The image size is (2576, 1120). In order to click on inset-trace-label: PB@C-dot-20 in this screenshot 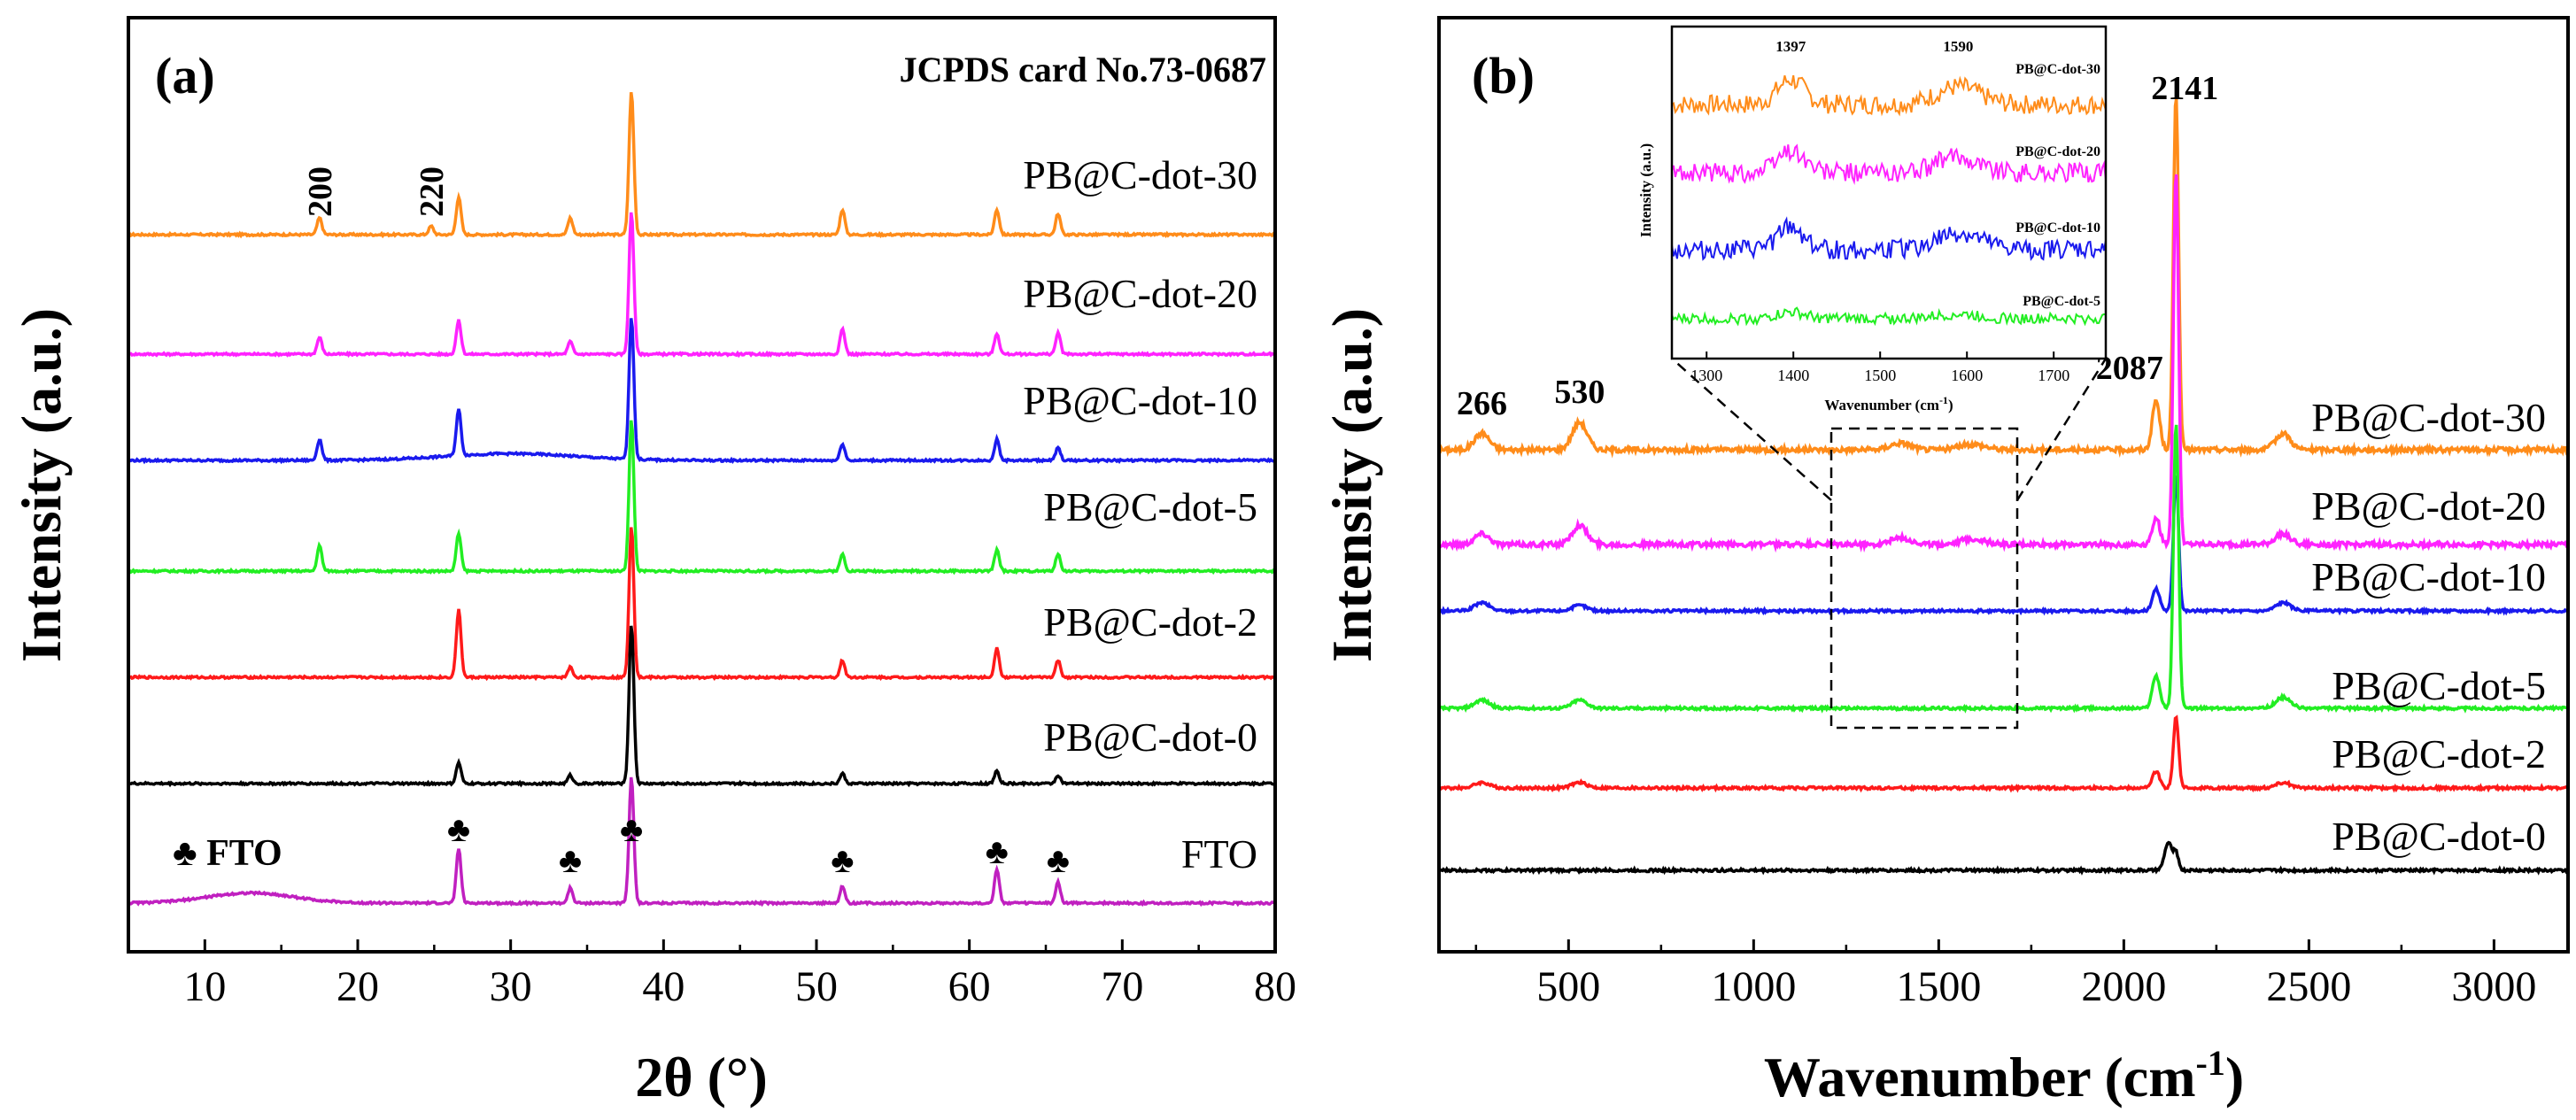, I will do `click(2057, 152)`.